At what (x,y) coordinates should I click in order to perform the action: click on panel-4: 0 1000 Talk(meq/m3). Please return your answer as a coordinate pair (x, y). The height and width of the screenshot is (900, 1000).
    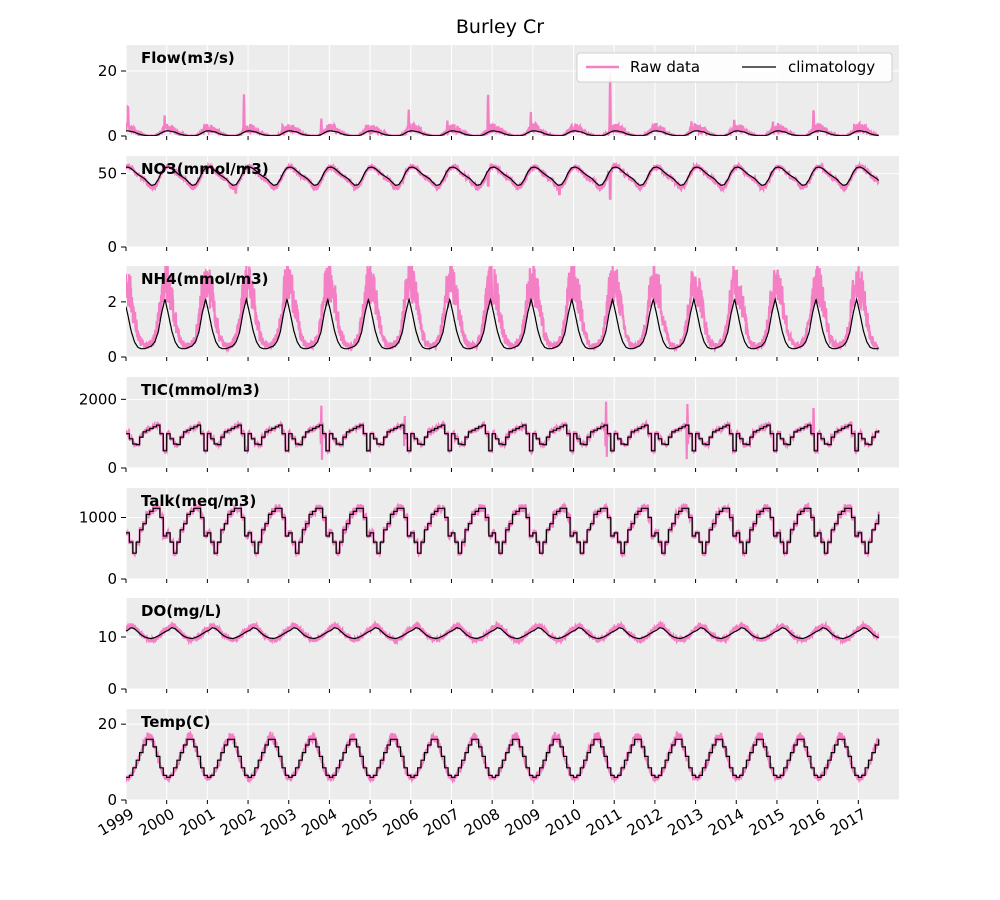
    Looking at the image, I should click on (489, 538).